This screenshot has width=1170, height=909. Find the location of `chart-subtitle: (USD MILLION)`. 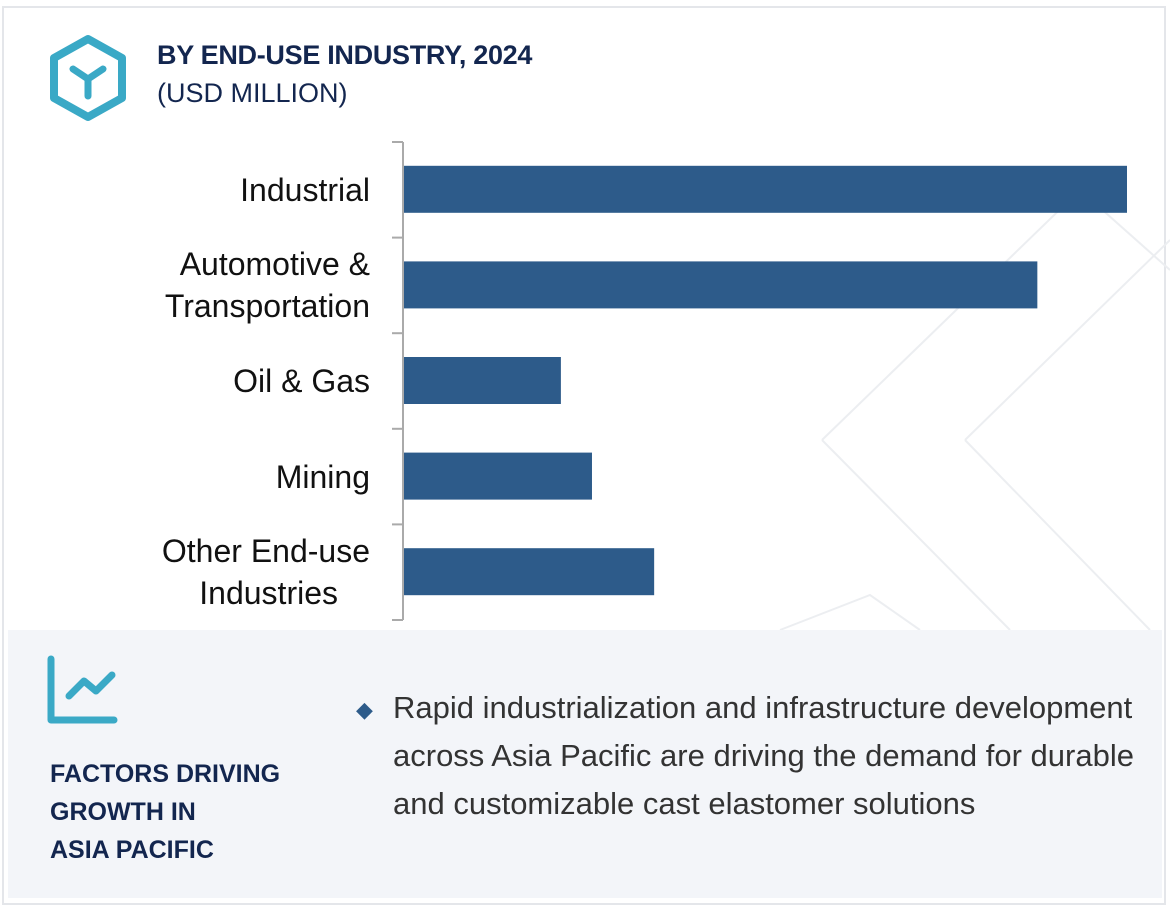

chart-subtitle: (USD MILLION) is located at coordinates (252, 93).